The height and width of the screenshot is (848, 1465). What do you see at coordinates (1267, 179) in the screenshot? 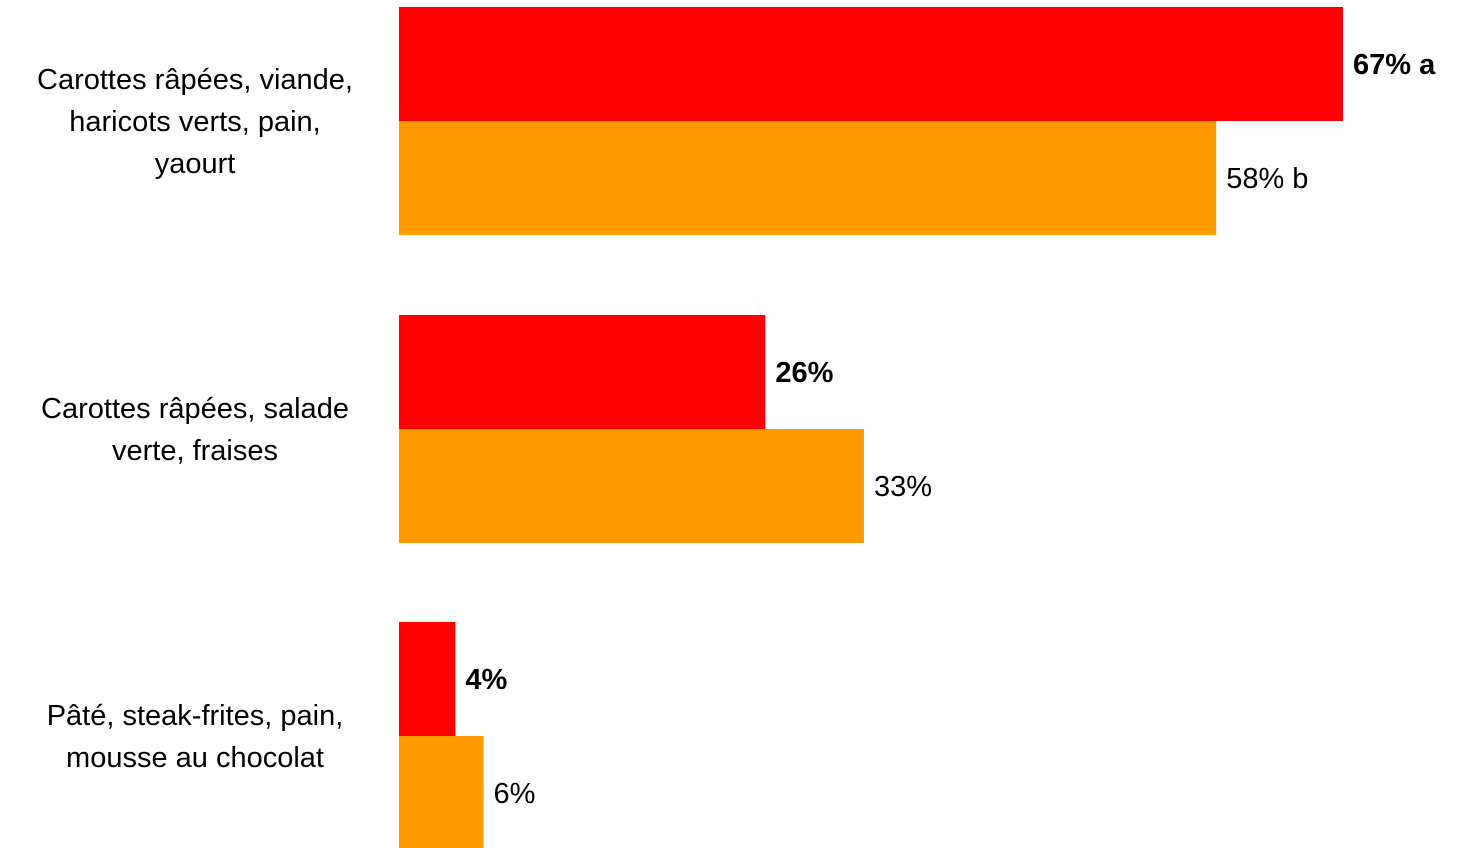
I see `value-label: 58% b` at bounding box center [1267, 179].